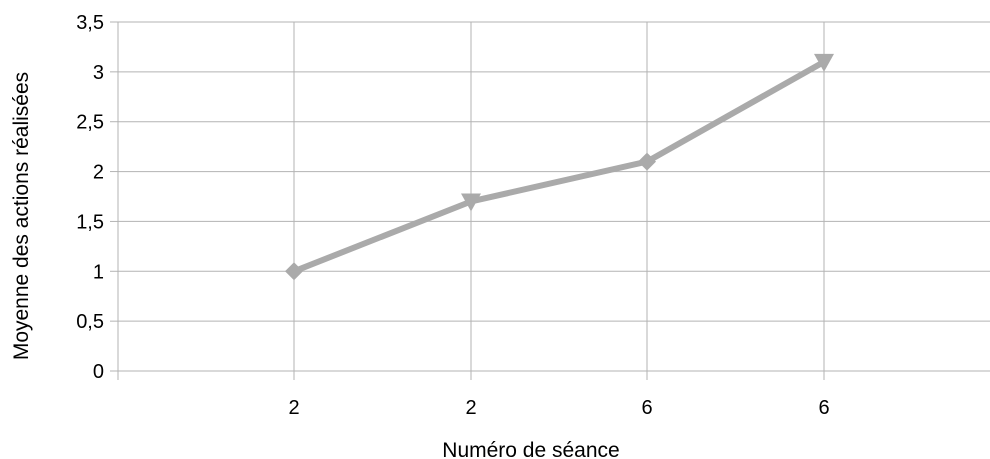  I want to click on x-tick-labels: 2 2 6 6, so click(558, 408).